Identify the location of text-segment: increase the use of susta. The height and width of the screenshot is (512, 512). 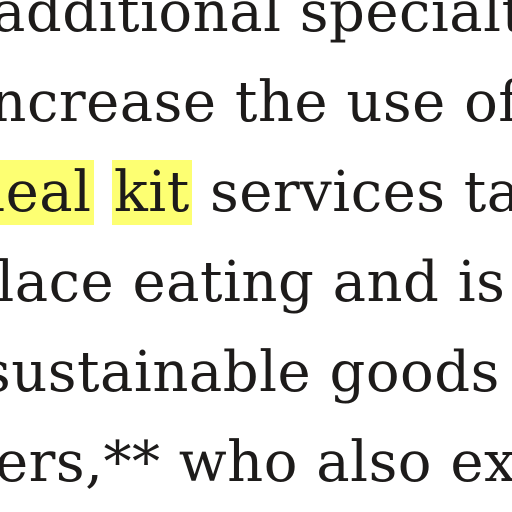
(256, 102).